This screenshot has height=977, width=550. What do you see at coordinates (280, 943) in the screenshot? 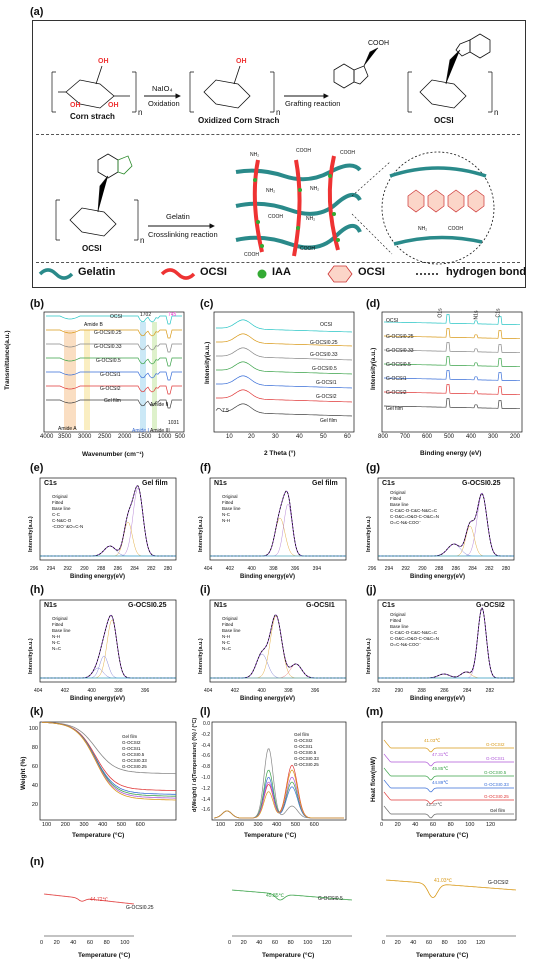
I see `n2-xticks: 0 20 40 60 80 100 120` at bounding box center [280, 943].